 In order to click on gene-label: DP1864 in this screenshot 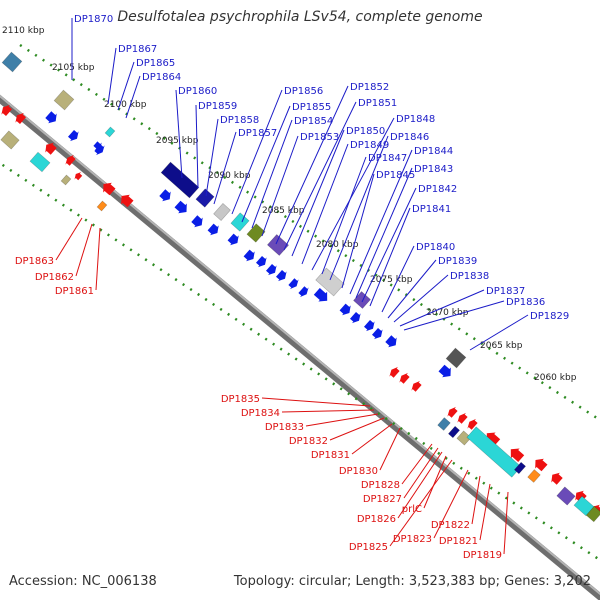, I will do `click(161, 77)`.